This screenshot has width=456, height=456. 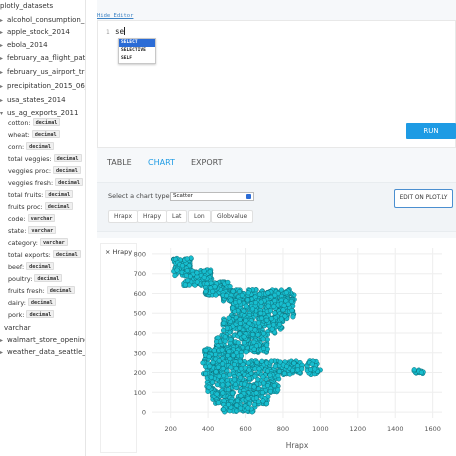 What do you see at coordinates (42, 352) in the screenshot?
I see `sidebar-item-weather-data-seattle: ▸weather_data_seattle_2016` at bounding box center [42, 352].